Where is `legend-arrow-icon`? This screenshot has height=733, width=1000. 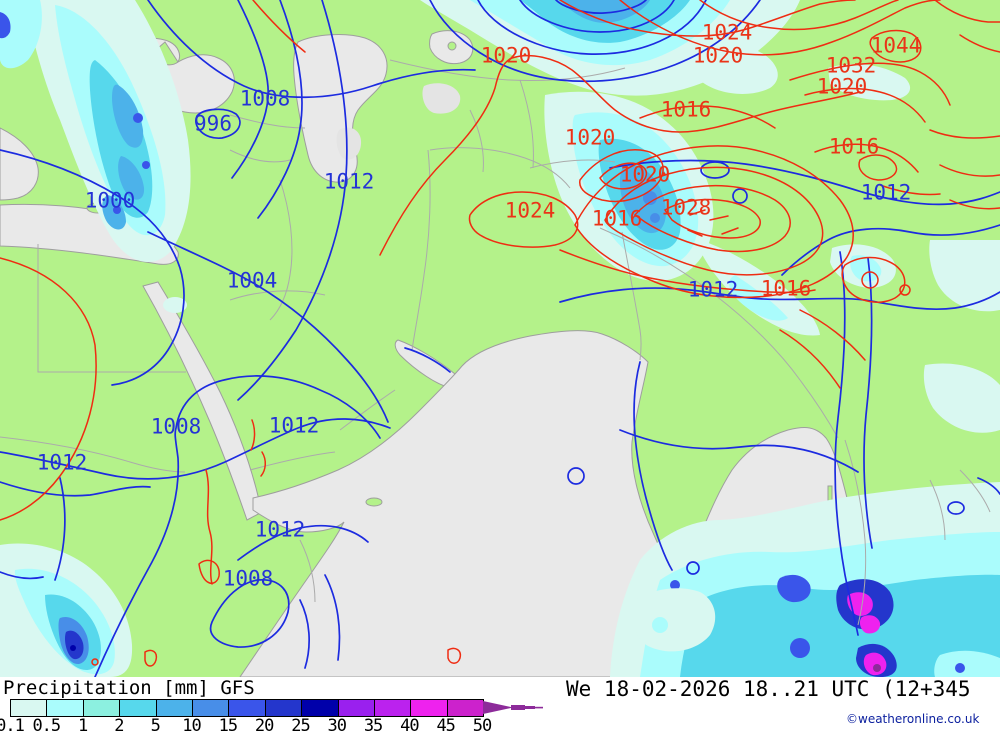
legend-arrow-icon is located at coordinates (513, 707).